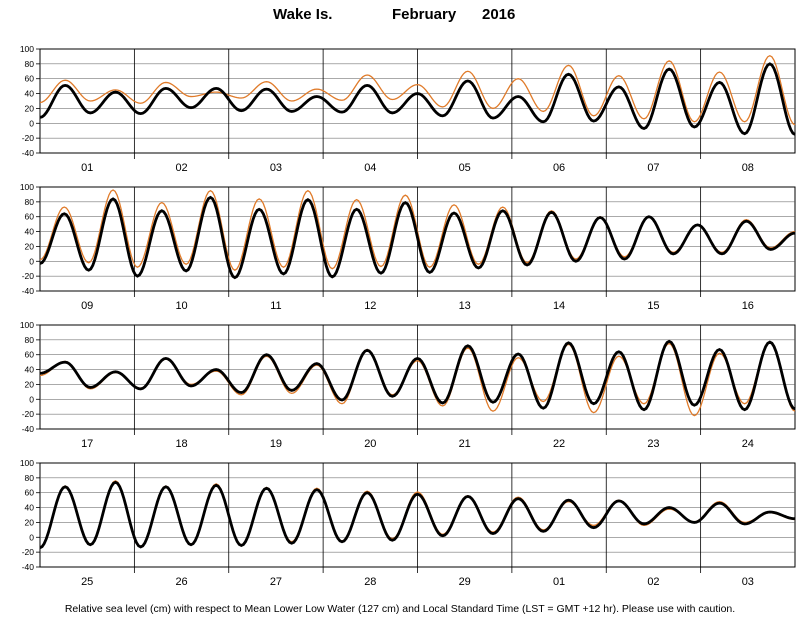  Describe the element at coordinates (181, 306) in the screenshot. I see `day-label: 10` at that location.